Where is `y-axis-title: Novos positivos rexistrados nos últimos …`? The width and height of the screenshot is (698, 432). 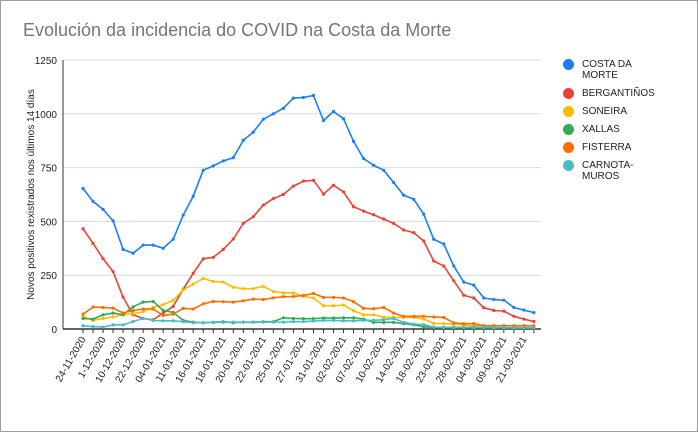
y-axis-title: Novos positivos rexistrados nos últimos … is located at coordinates (31, 194).